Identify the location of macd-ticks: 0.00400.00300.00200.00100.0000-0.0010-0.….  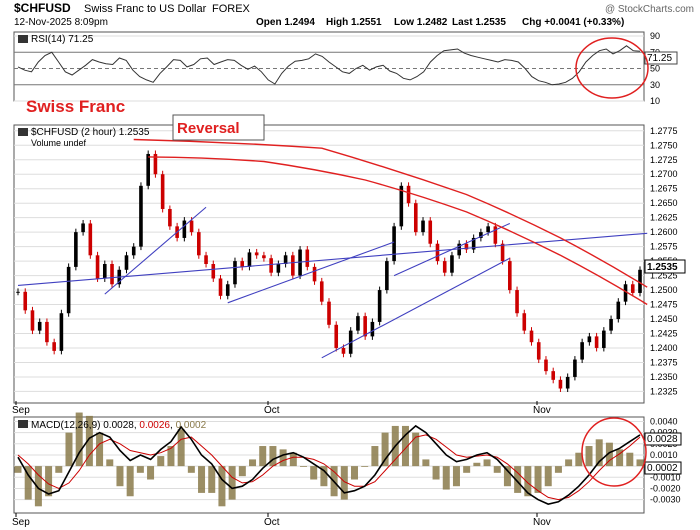
(665, 460).